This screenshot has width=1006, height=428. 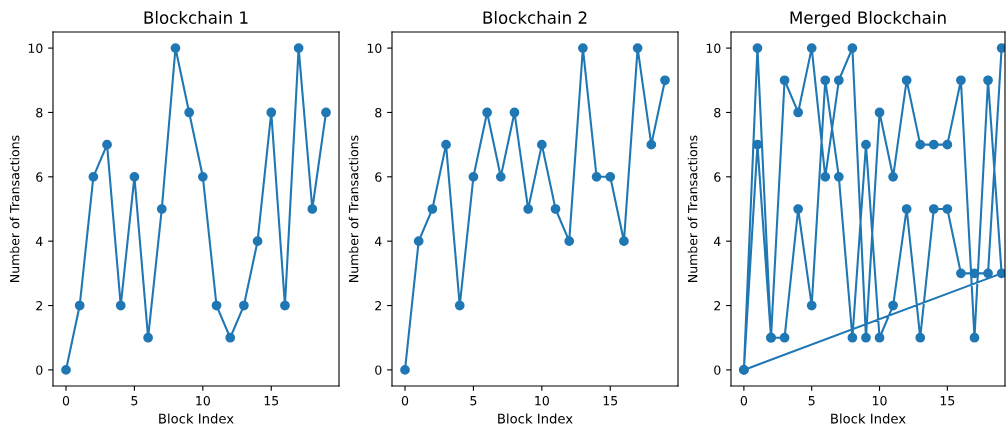 I want to click on chart-title: Blockchain 2, so click(x=535, y=17).